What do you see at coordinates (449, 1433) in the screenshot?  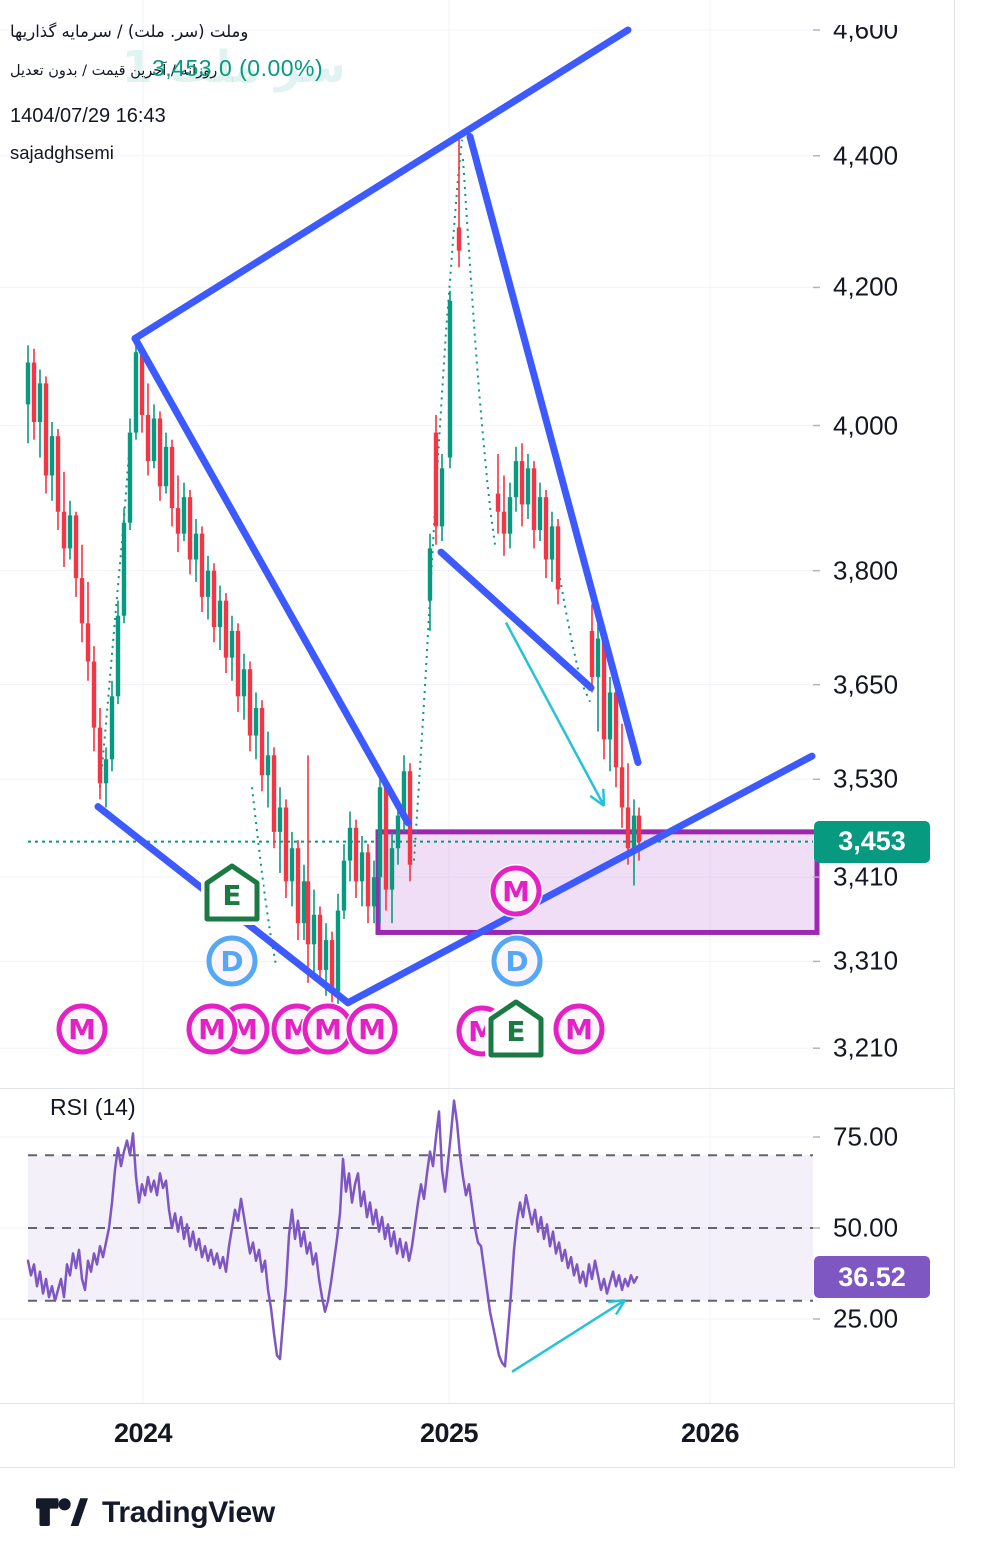 I see `year-label: 2025` at bounding box center [449, 1433].